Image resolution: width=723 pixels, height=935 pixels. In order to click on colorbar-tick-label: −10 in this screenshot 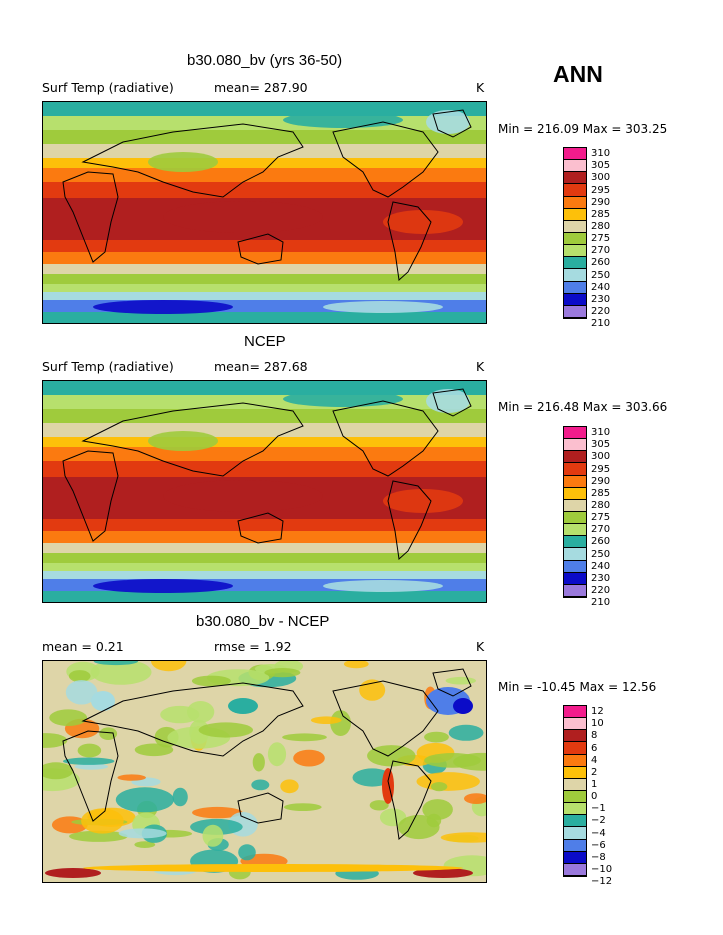, I will do `click(602, 869)`.